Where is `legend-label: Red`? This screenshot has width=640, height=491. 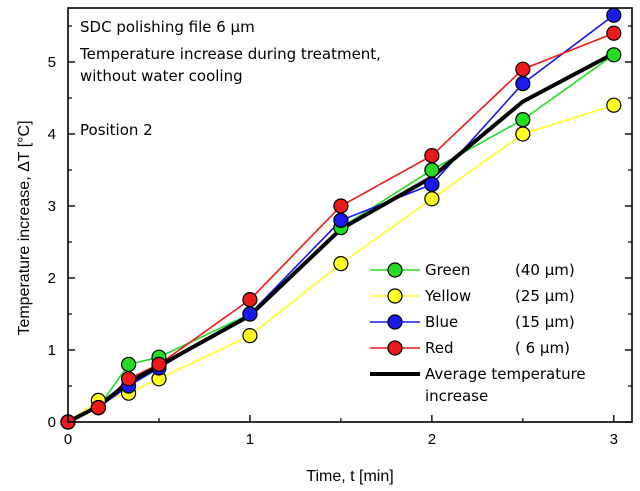
legend-label: Red is located at coordinates (439, 348).